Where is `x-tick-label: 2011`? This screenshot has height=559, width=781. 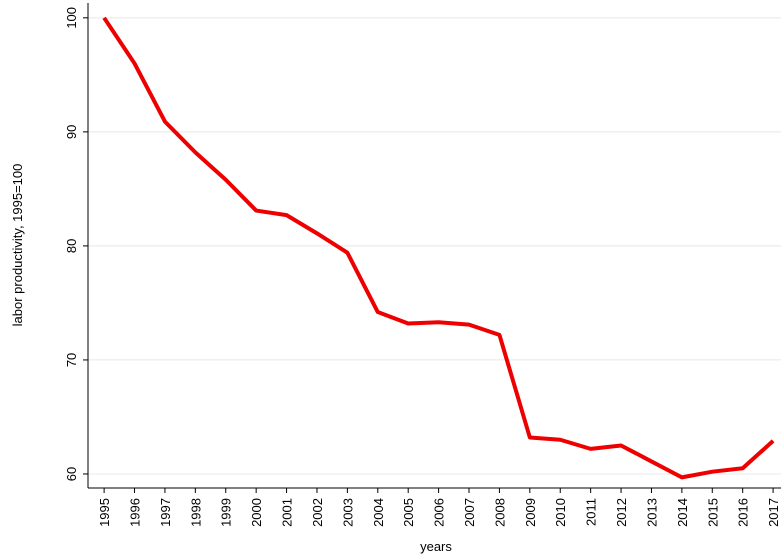 x-tick-label: 2011 is located at coordinates (591, 512).